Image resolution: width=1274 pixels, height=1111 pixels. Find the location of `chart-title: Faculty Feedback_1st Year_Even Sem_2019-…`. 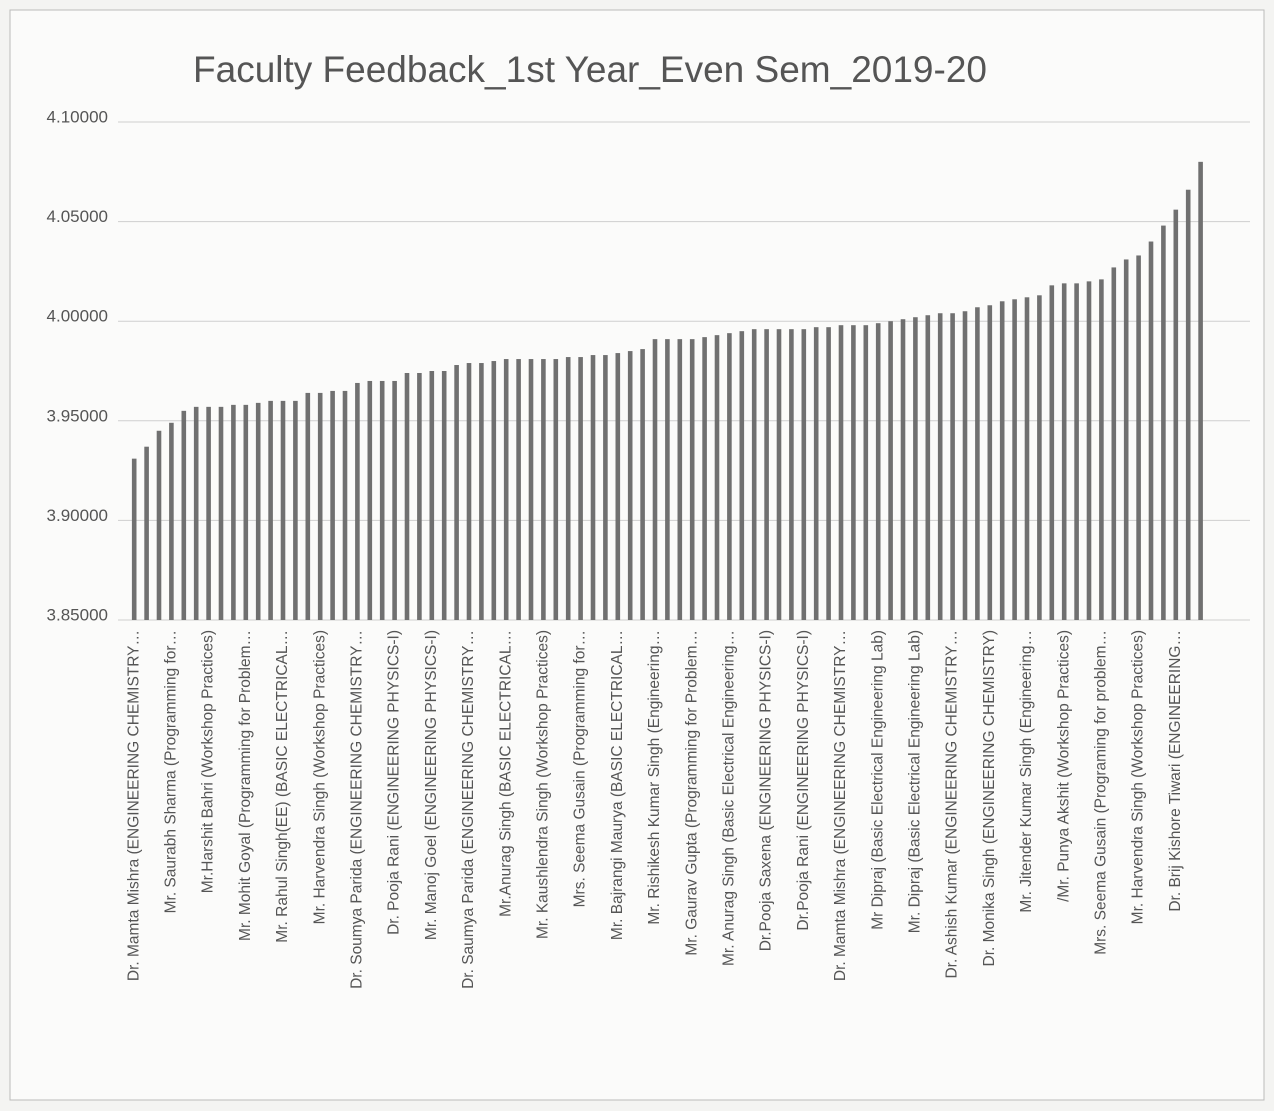

chart-title: Faculty Feedback_1st Year_Even Sem_2019-… is located at coordinates (590, 69).